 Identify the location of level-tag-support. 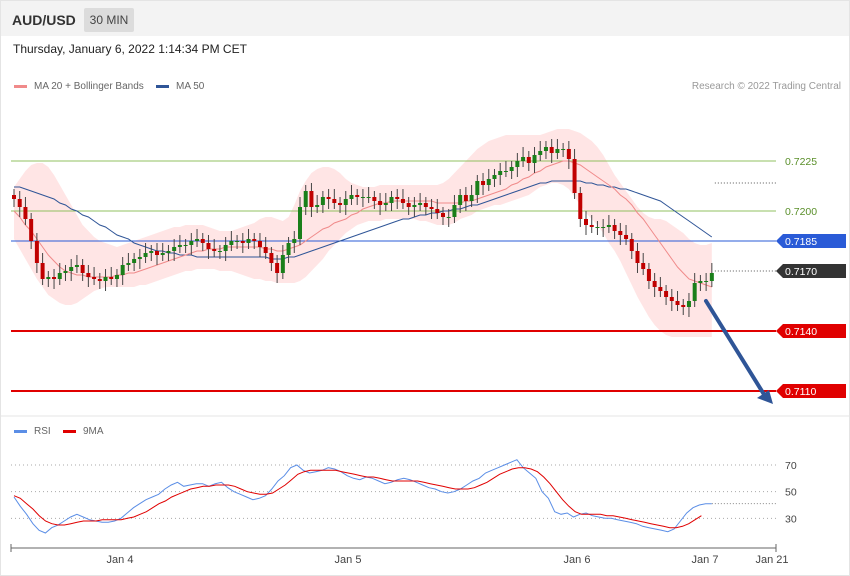
(811, 391).